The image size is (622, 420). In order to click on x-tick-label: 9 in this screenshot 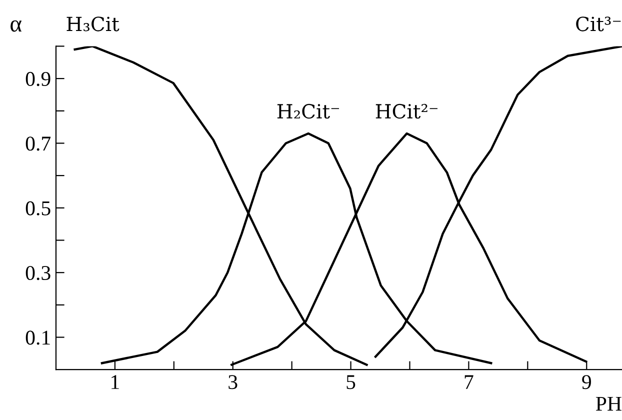, I will do `click(586, 382)`.